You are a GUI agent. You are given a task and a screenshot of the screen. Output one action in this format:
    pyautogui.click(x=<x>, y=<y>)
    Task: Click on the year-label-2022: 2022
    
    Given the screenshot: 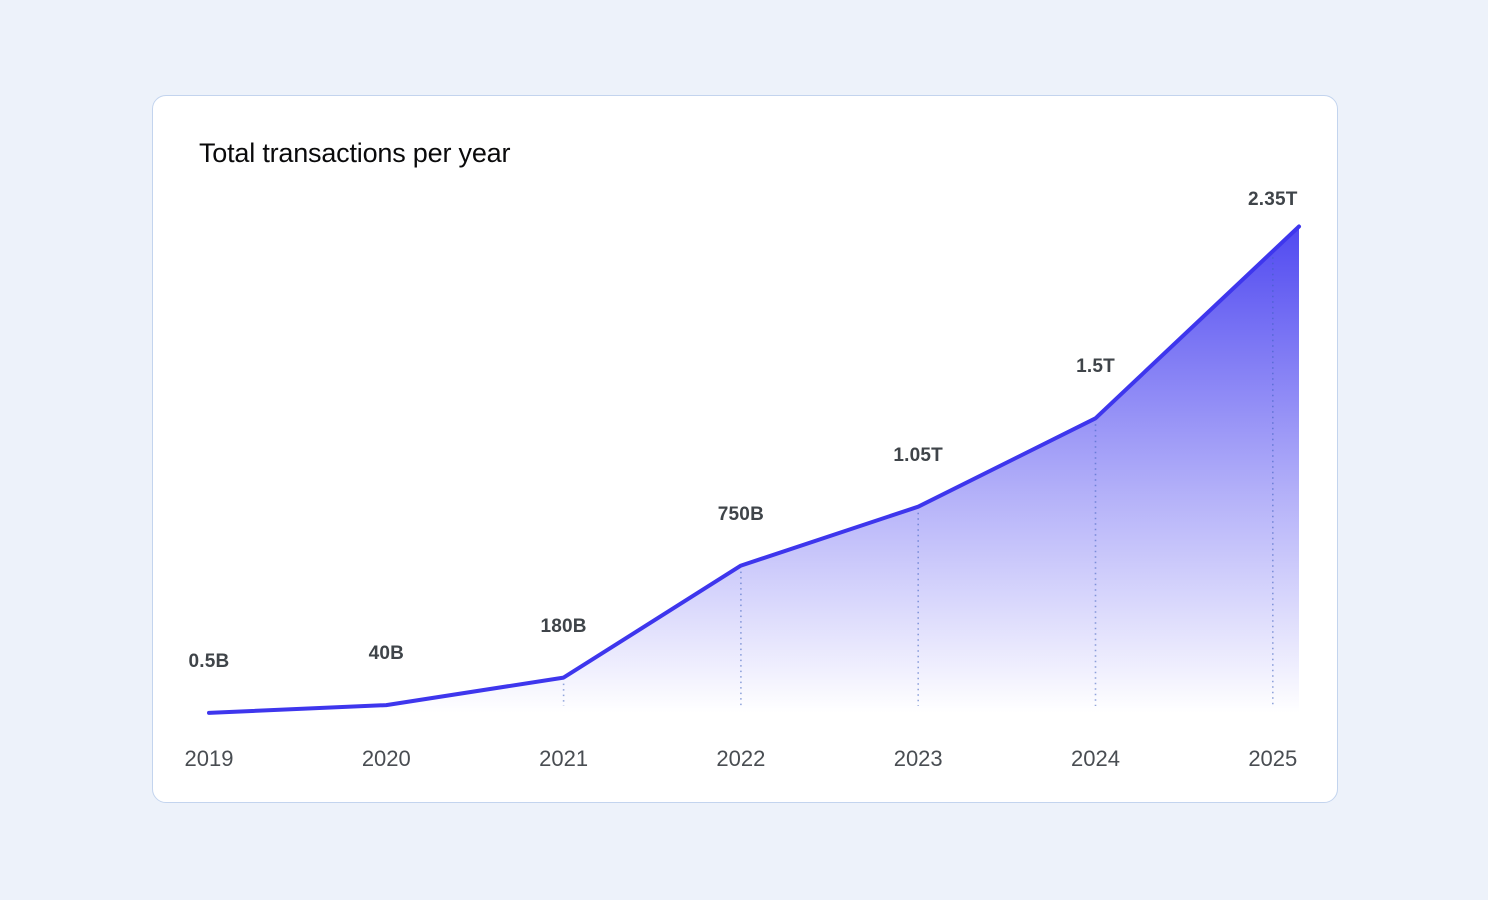 What is the action you would take?
    pyautogui.click(x=741, y=758)
    